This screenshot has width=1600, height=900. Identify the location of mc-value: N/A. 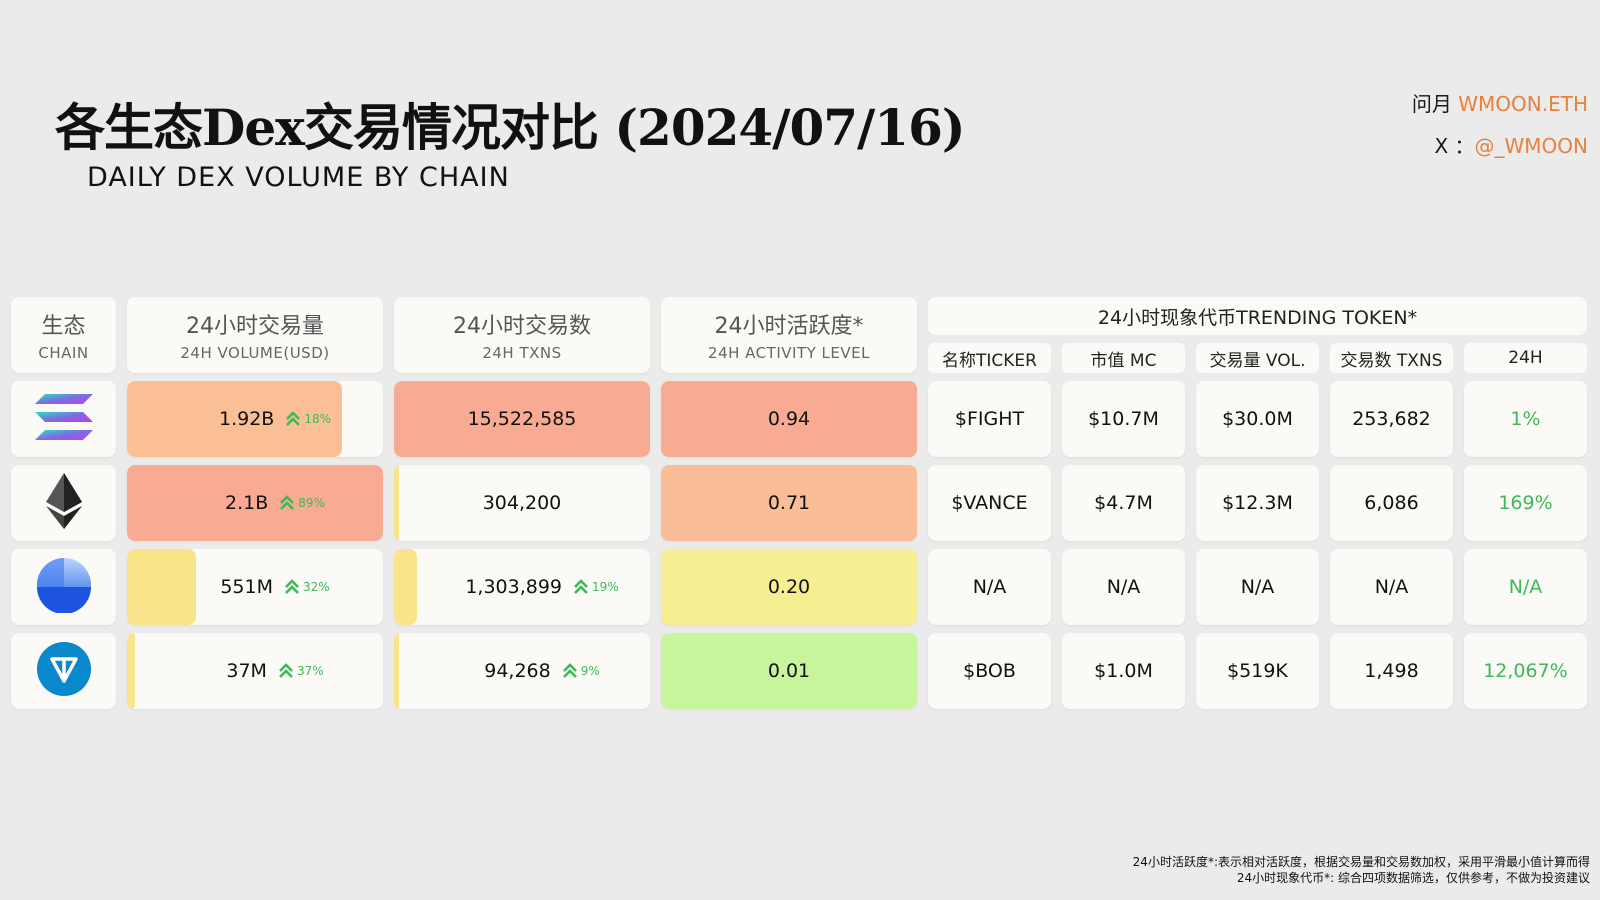
(1123, 587).